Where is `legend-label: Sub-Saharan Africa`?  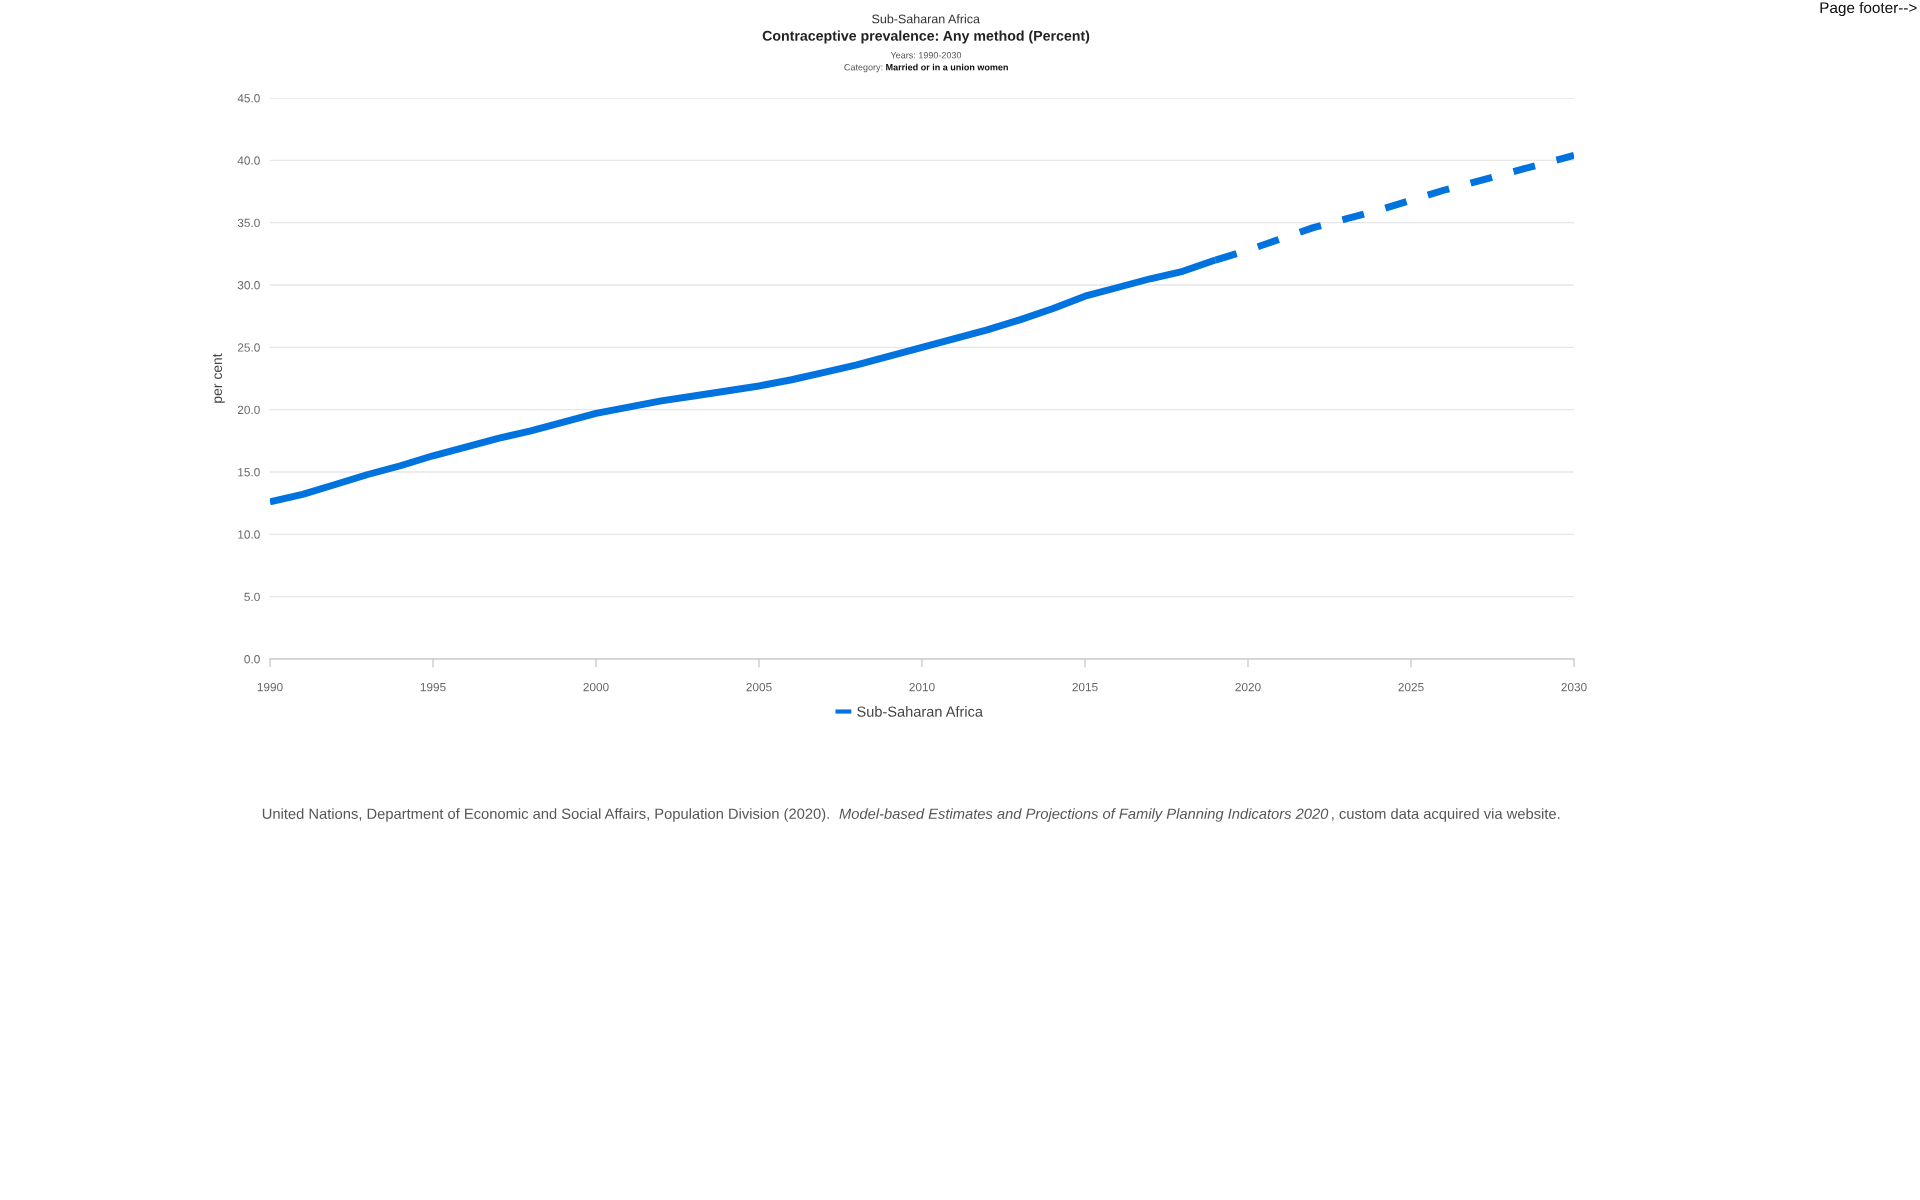 legend-label: Sub-Saharan Africa is located at coordinates (920, 711).